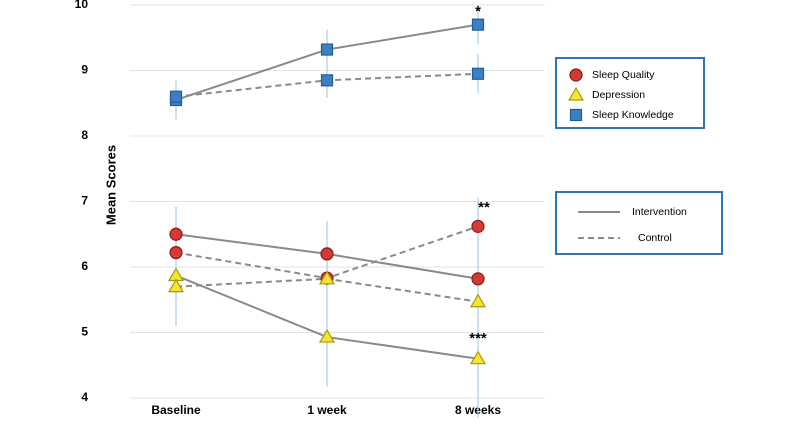 This screenshot has height=428, width=804. I want to click on y-tick-label: 8, so click(84, 135).